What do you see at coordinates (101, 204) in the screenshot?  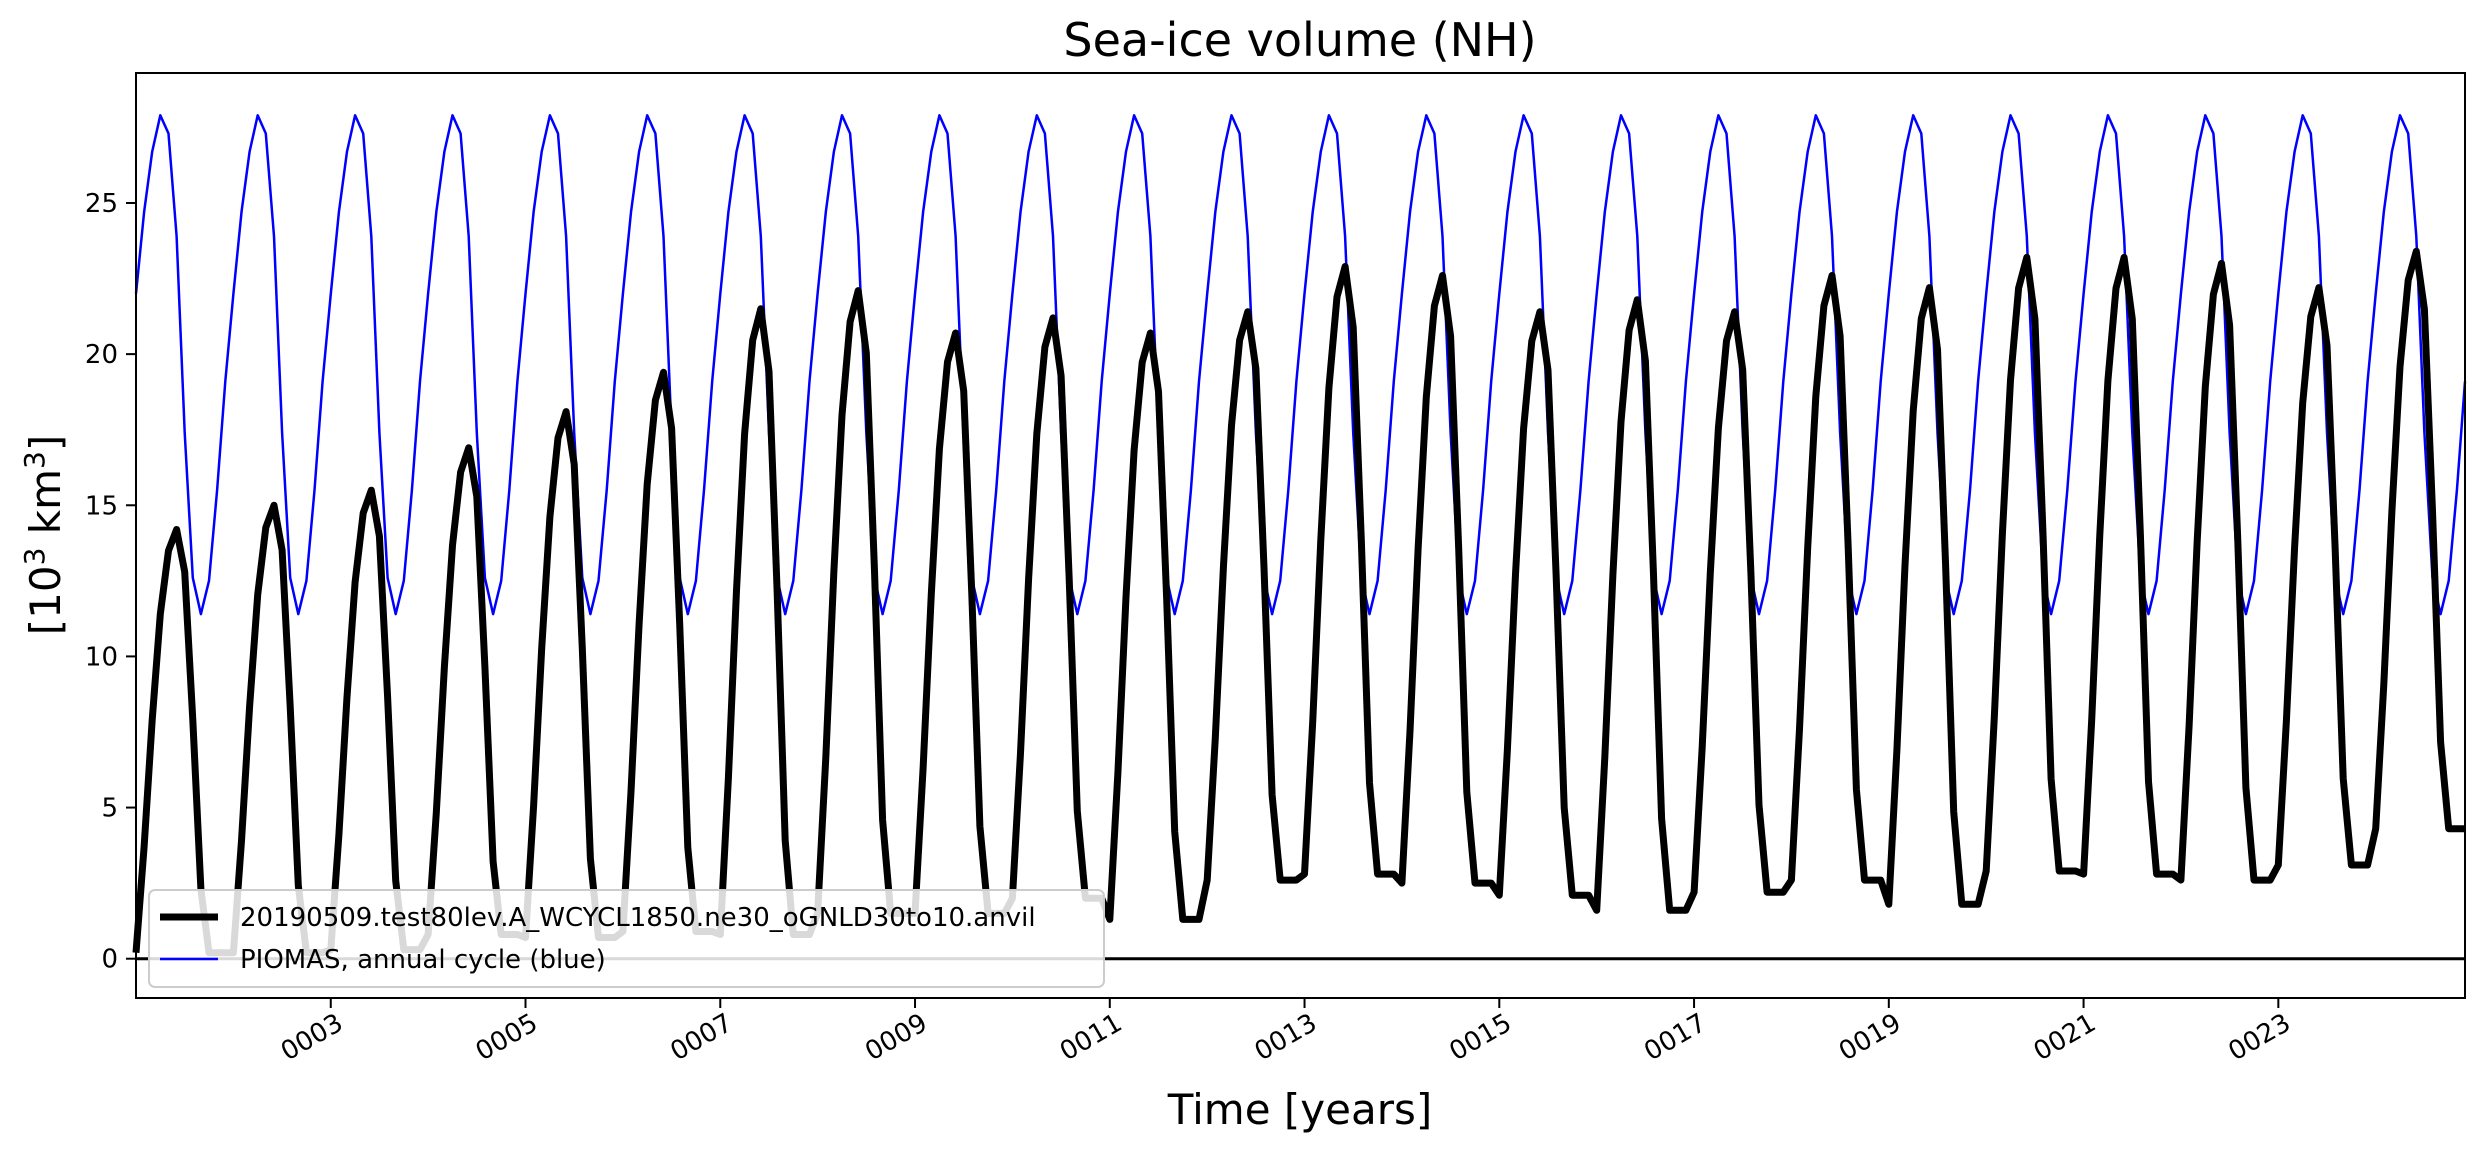 I see `y-tick-label: 25` at bounding box center [101, 204].